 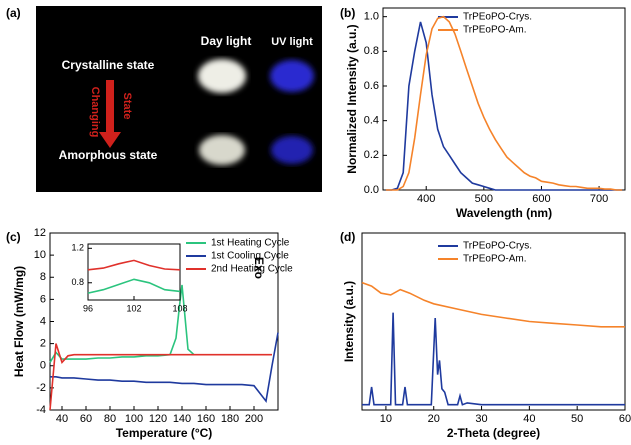 I want to click on amorphous-label: Amorphous state, so click(x=108, y=155).